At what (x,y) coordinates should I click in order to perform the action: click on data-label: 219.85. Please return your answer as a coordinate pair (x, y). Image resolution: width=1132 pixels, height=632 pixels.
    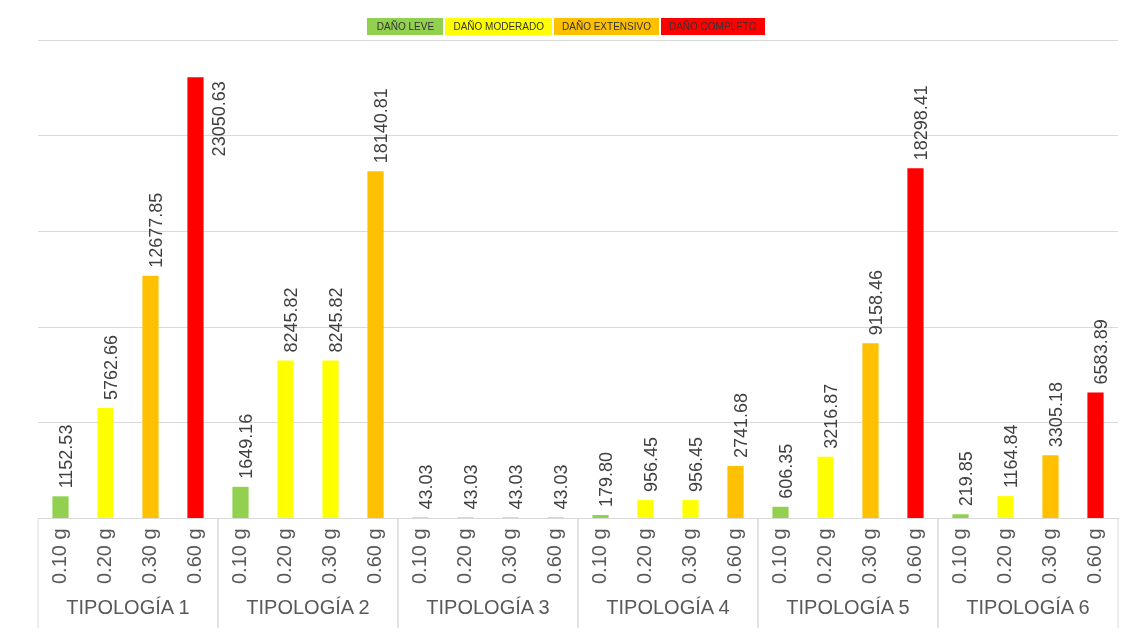
    Looking at the image, I should click on (966, 479).